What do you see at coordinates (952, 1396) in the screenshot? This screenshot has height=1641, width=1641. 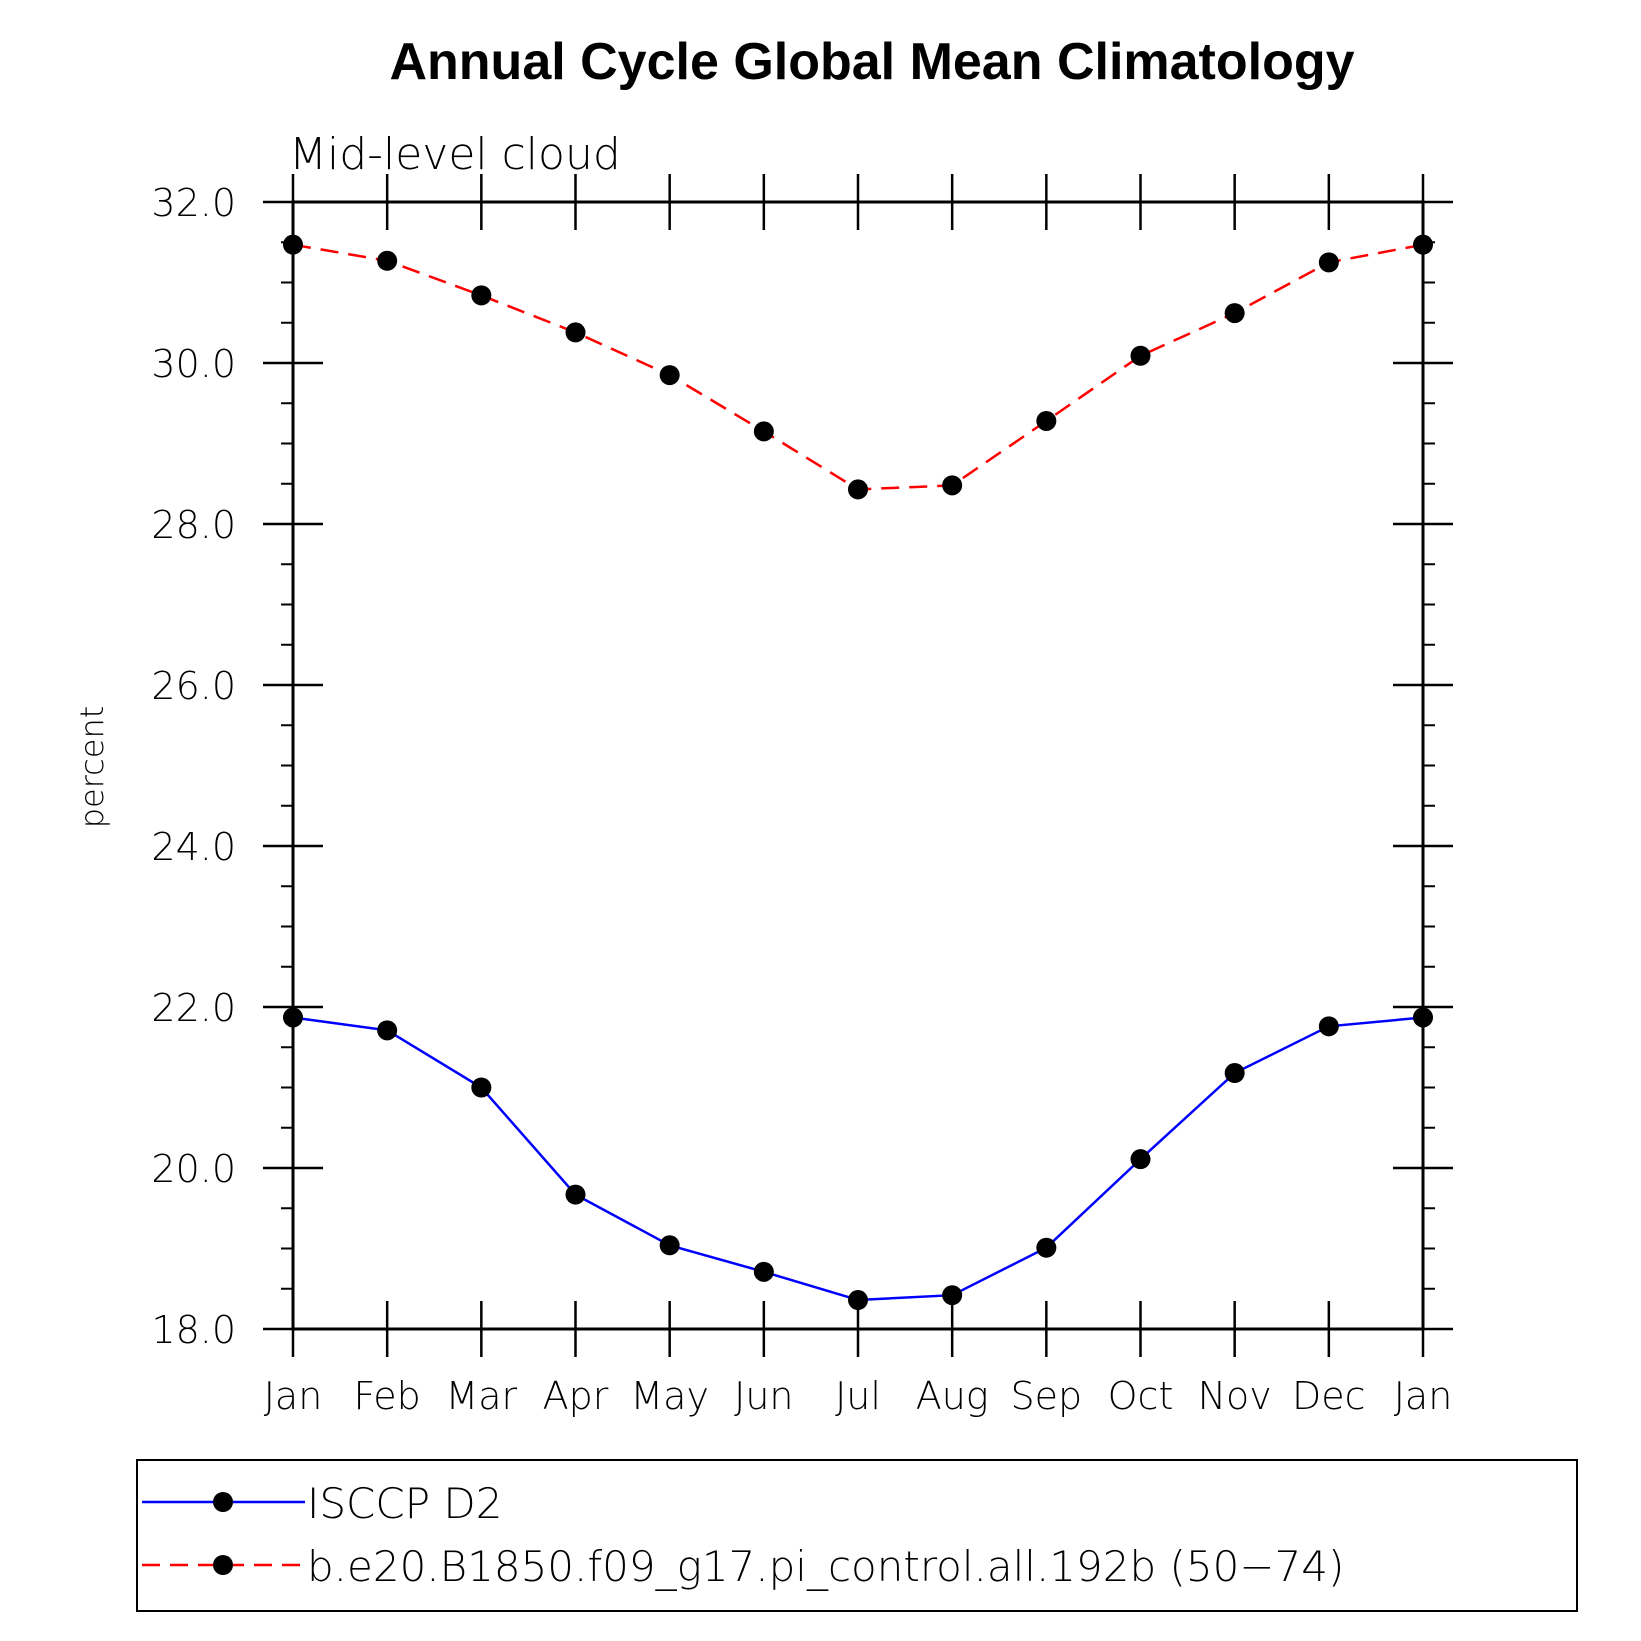 I see `x-tick-label: Aug` at bounding box center [952, 1396].